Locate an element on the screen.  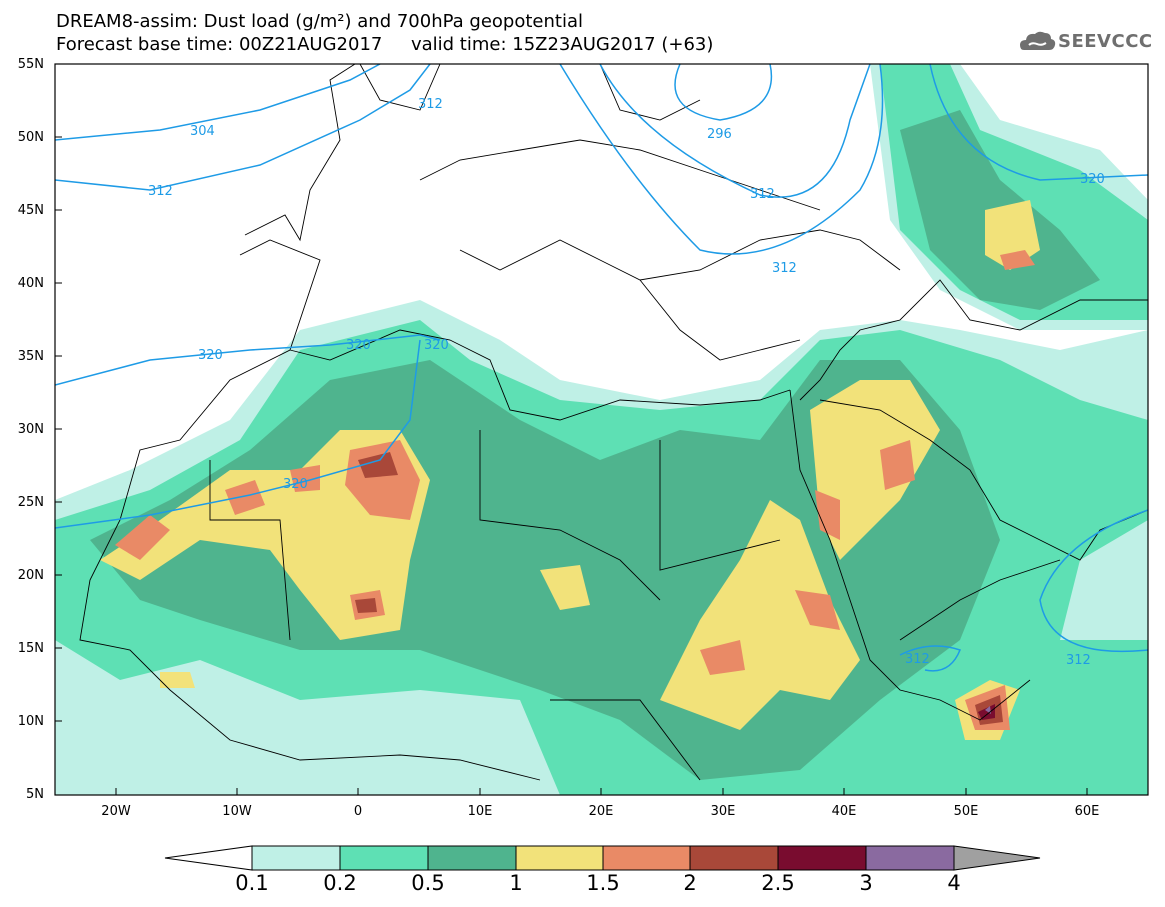
lon-label: 10E is located at coordinates (480, 811).